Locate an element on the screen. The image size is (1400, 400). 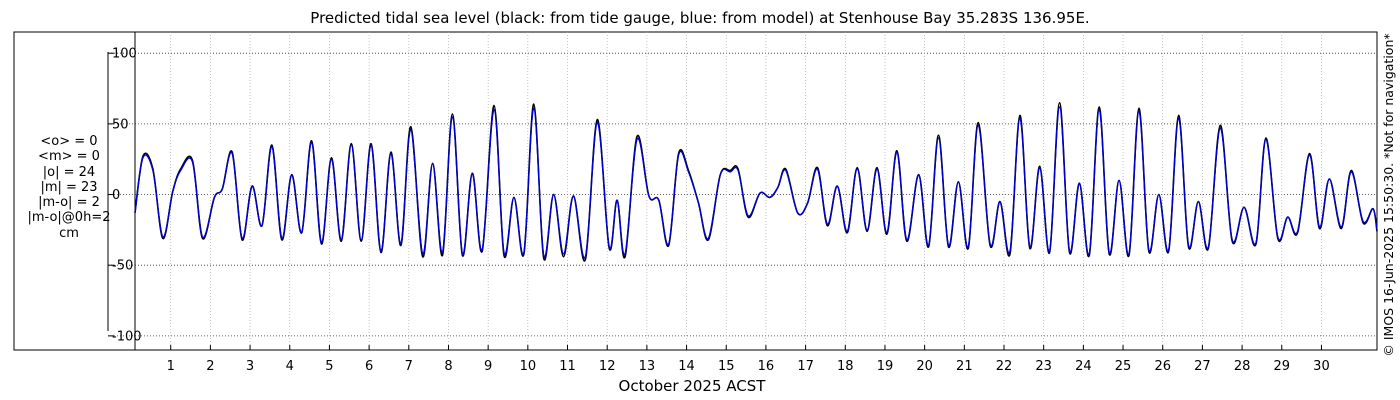
x-tick-label: 8 is located at coordinates (448, 366).